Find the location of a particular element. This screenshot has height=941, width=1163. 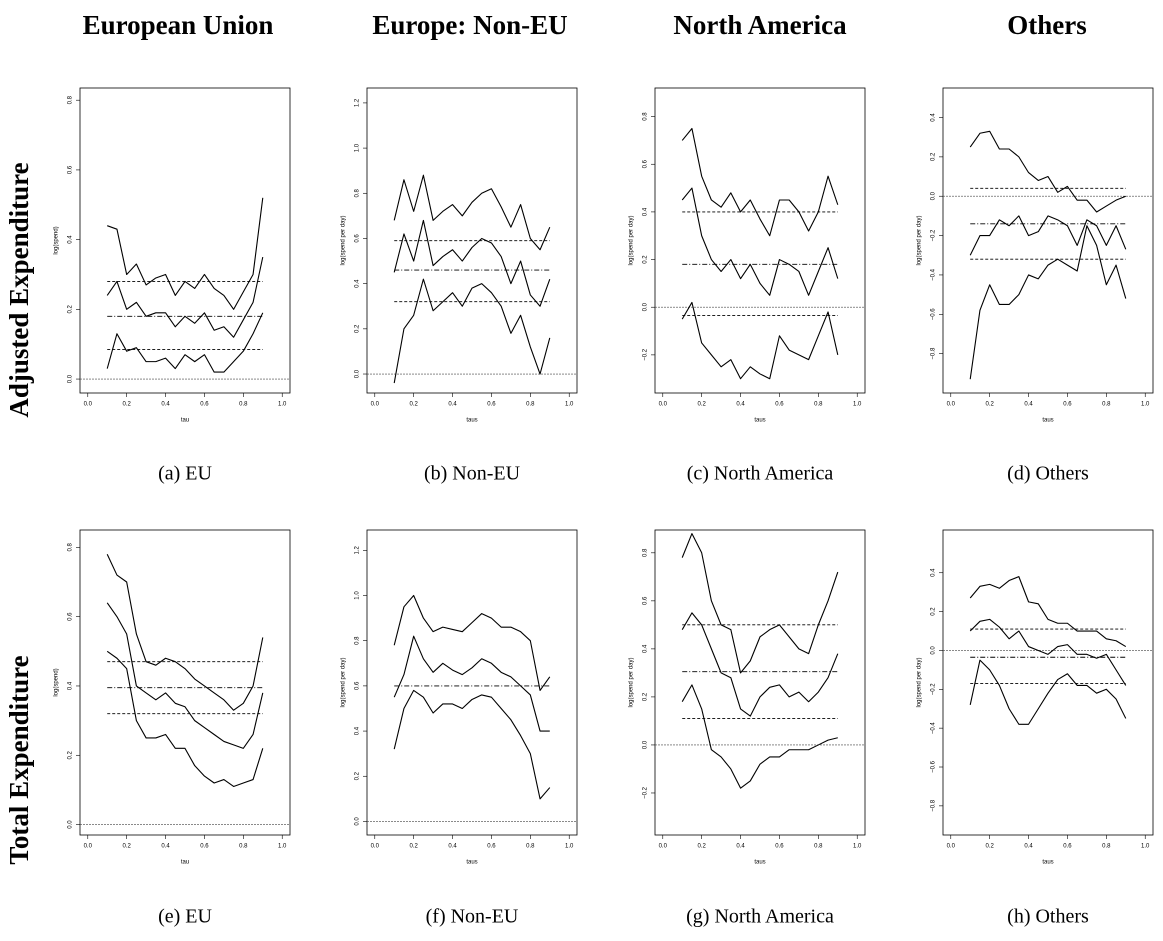

column-title: Europe: Non-EU is located at coordinates (469, 25).